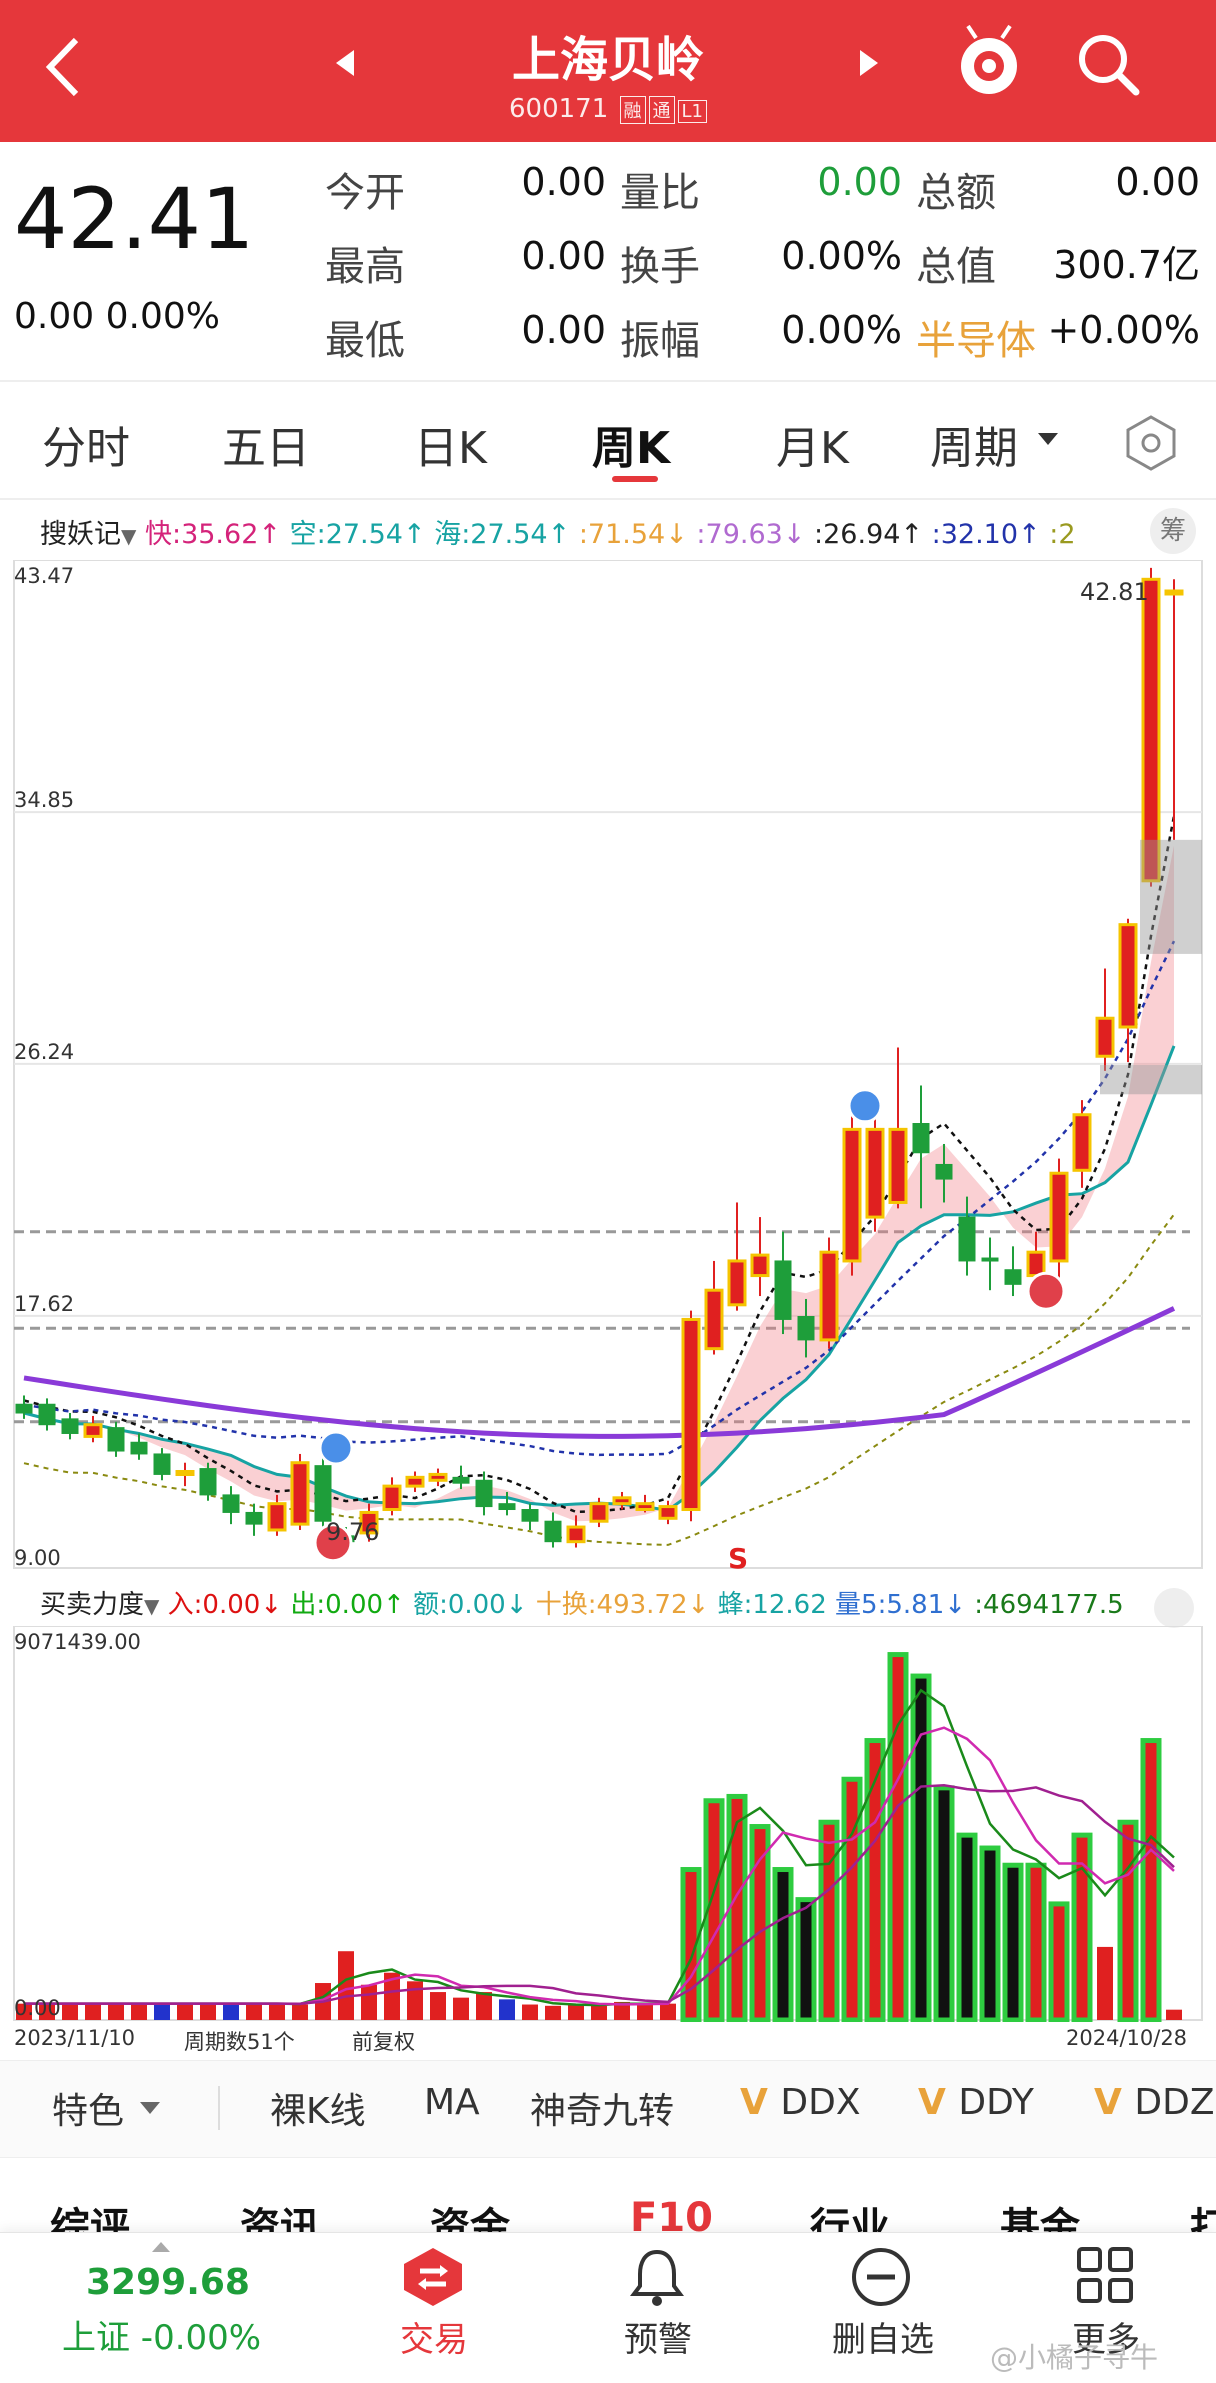  What do you see at coordinates (80, 534) in the screenshot?
I see `indicator-name: 搜妖记` at bounding box center [80, 534].